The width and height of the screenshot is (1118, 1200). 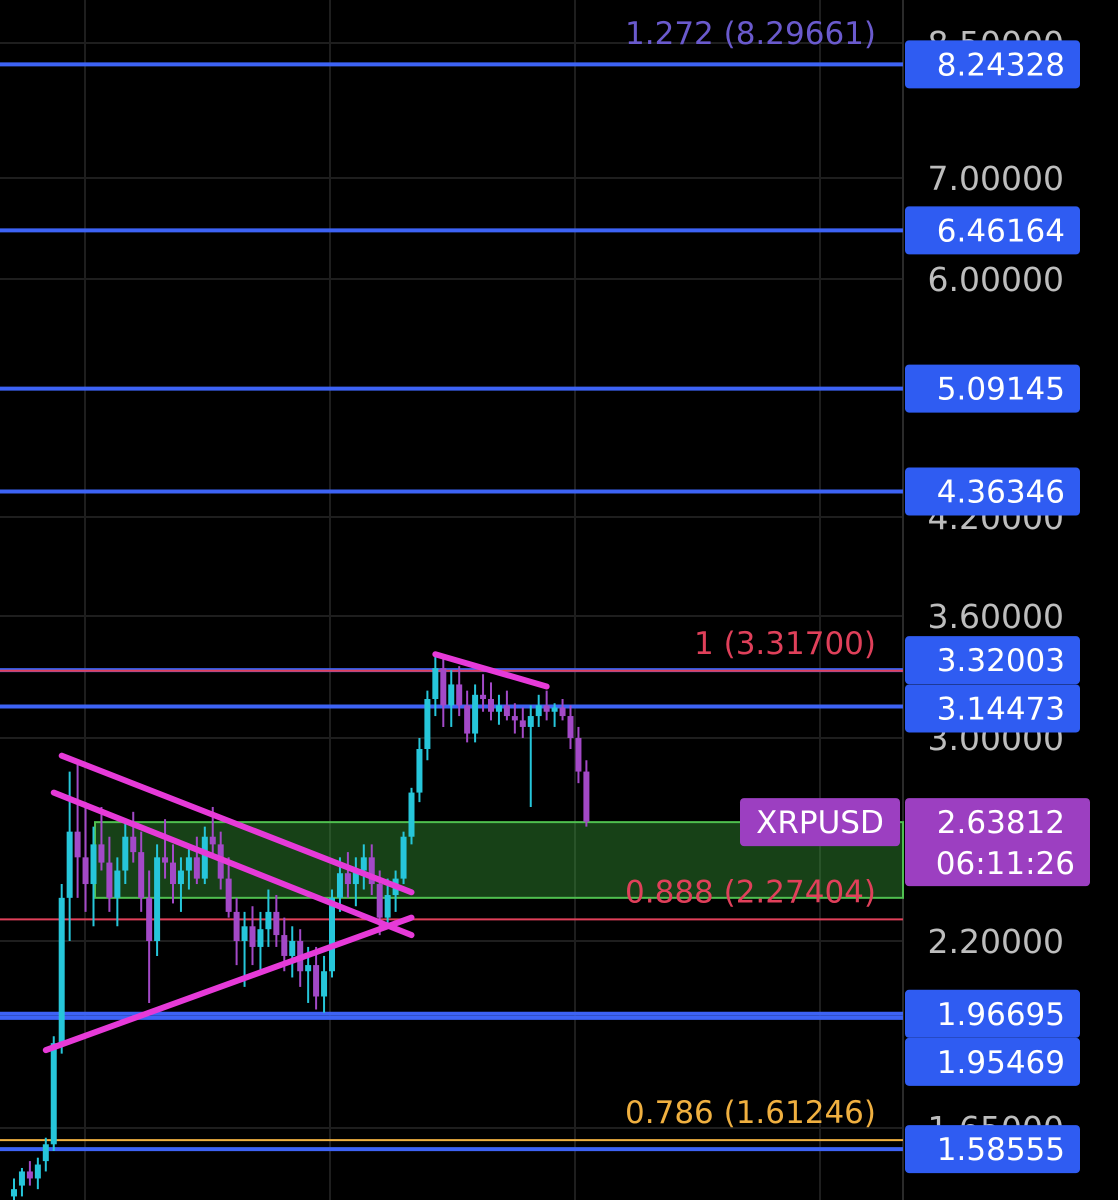 What do you see at coordinates (820, 823) in the screenshot?
I see `symbol-tag-text: XRPUSD` at bounding box center [820, 823].